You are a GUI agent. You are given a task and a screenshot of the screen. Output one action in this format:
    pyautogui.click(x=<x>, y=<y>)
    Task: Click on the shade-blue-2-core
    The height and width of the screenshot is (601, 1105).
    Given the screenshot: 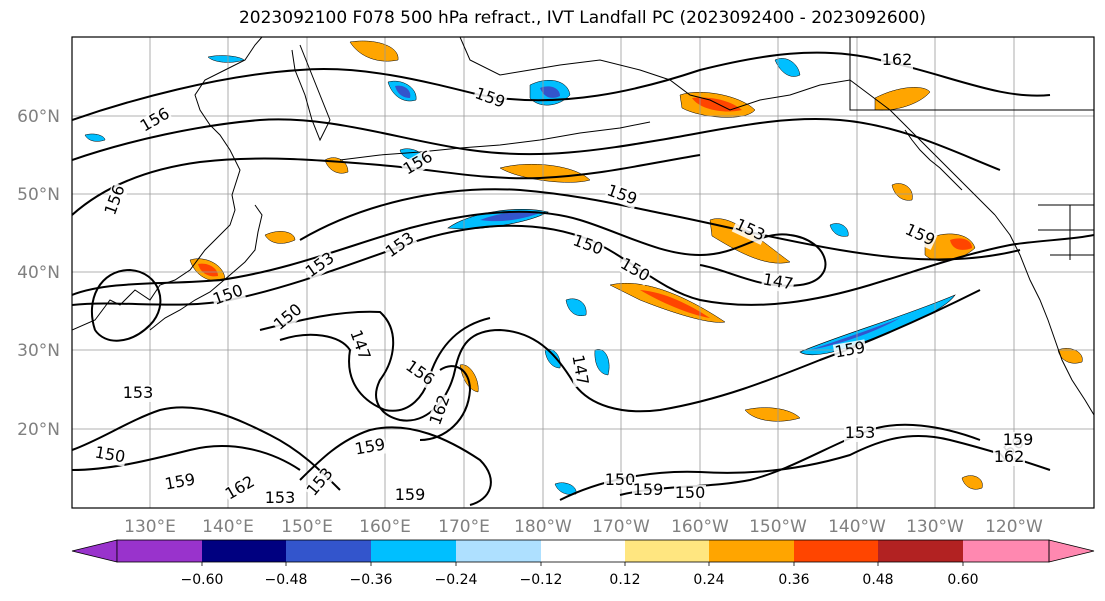 What is the action you would take?
    pyautogui.click(x=403, y=91)
    